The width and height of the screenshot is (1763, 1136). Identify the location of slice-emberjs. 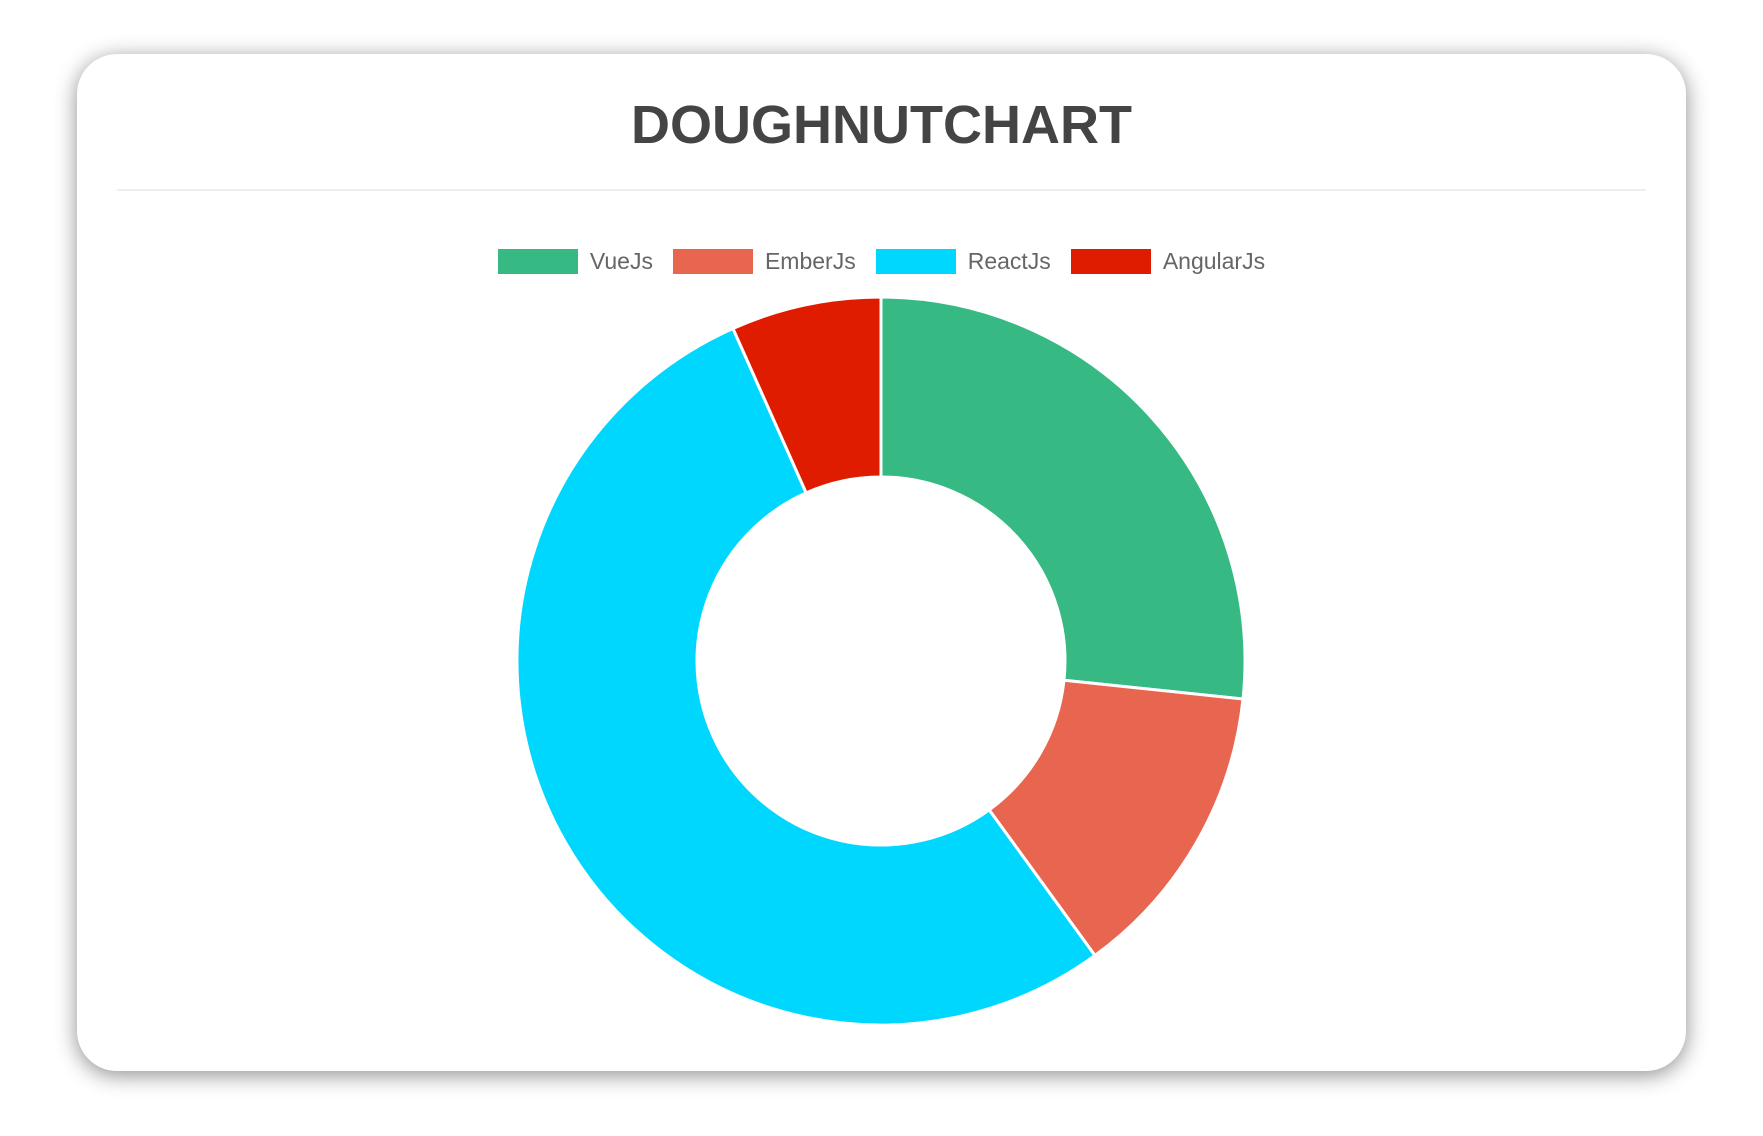
(1116, 818).